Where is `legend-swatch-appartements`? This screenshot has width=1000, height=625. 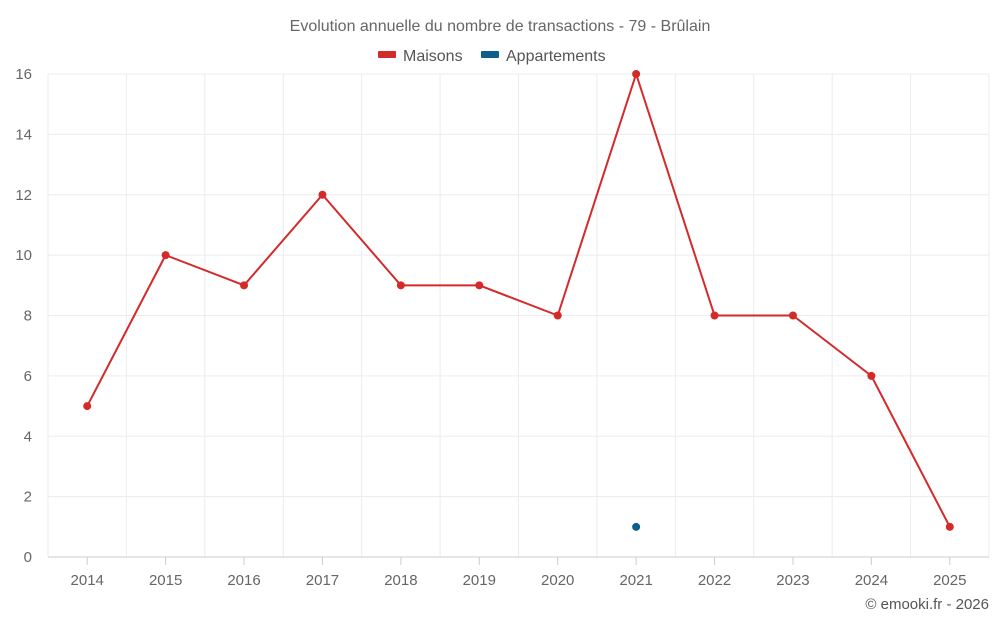 legend-swatch-appartements is located at coordinates (490, 54).